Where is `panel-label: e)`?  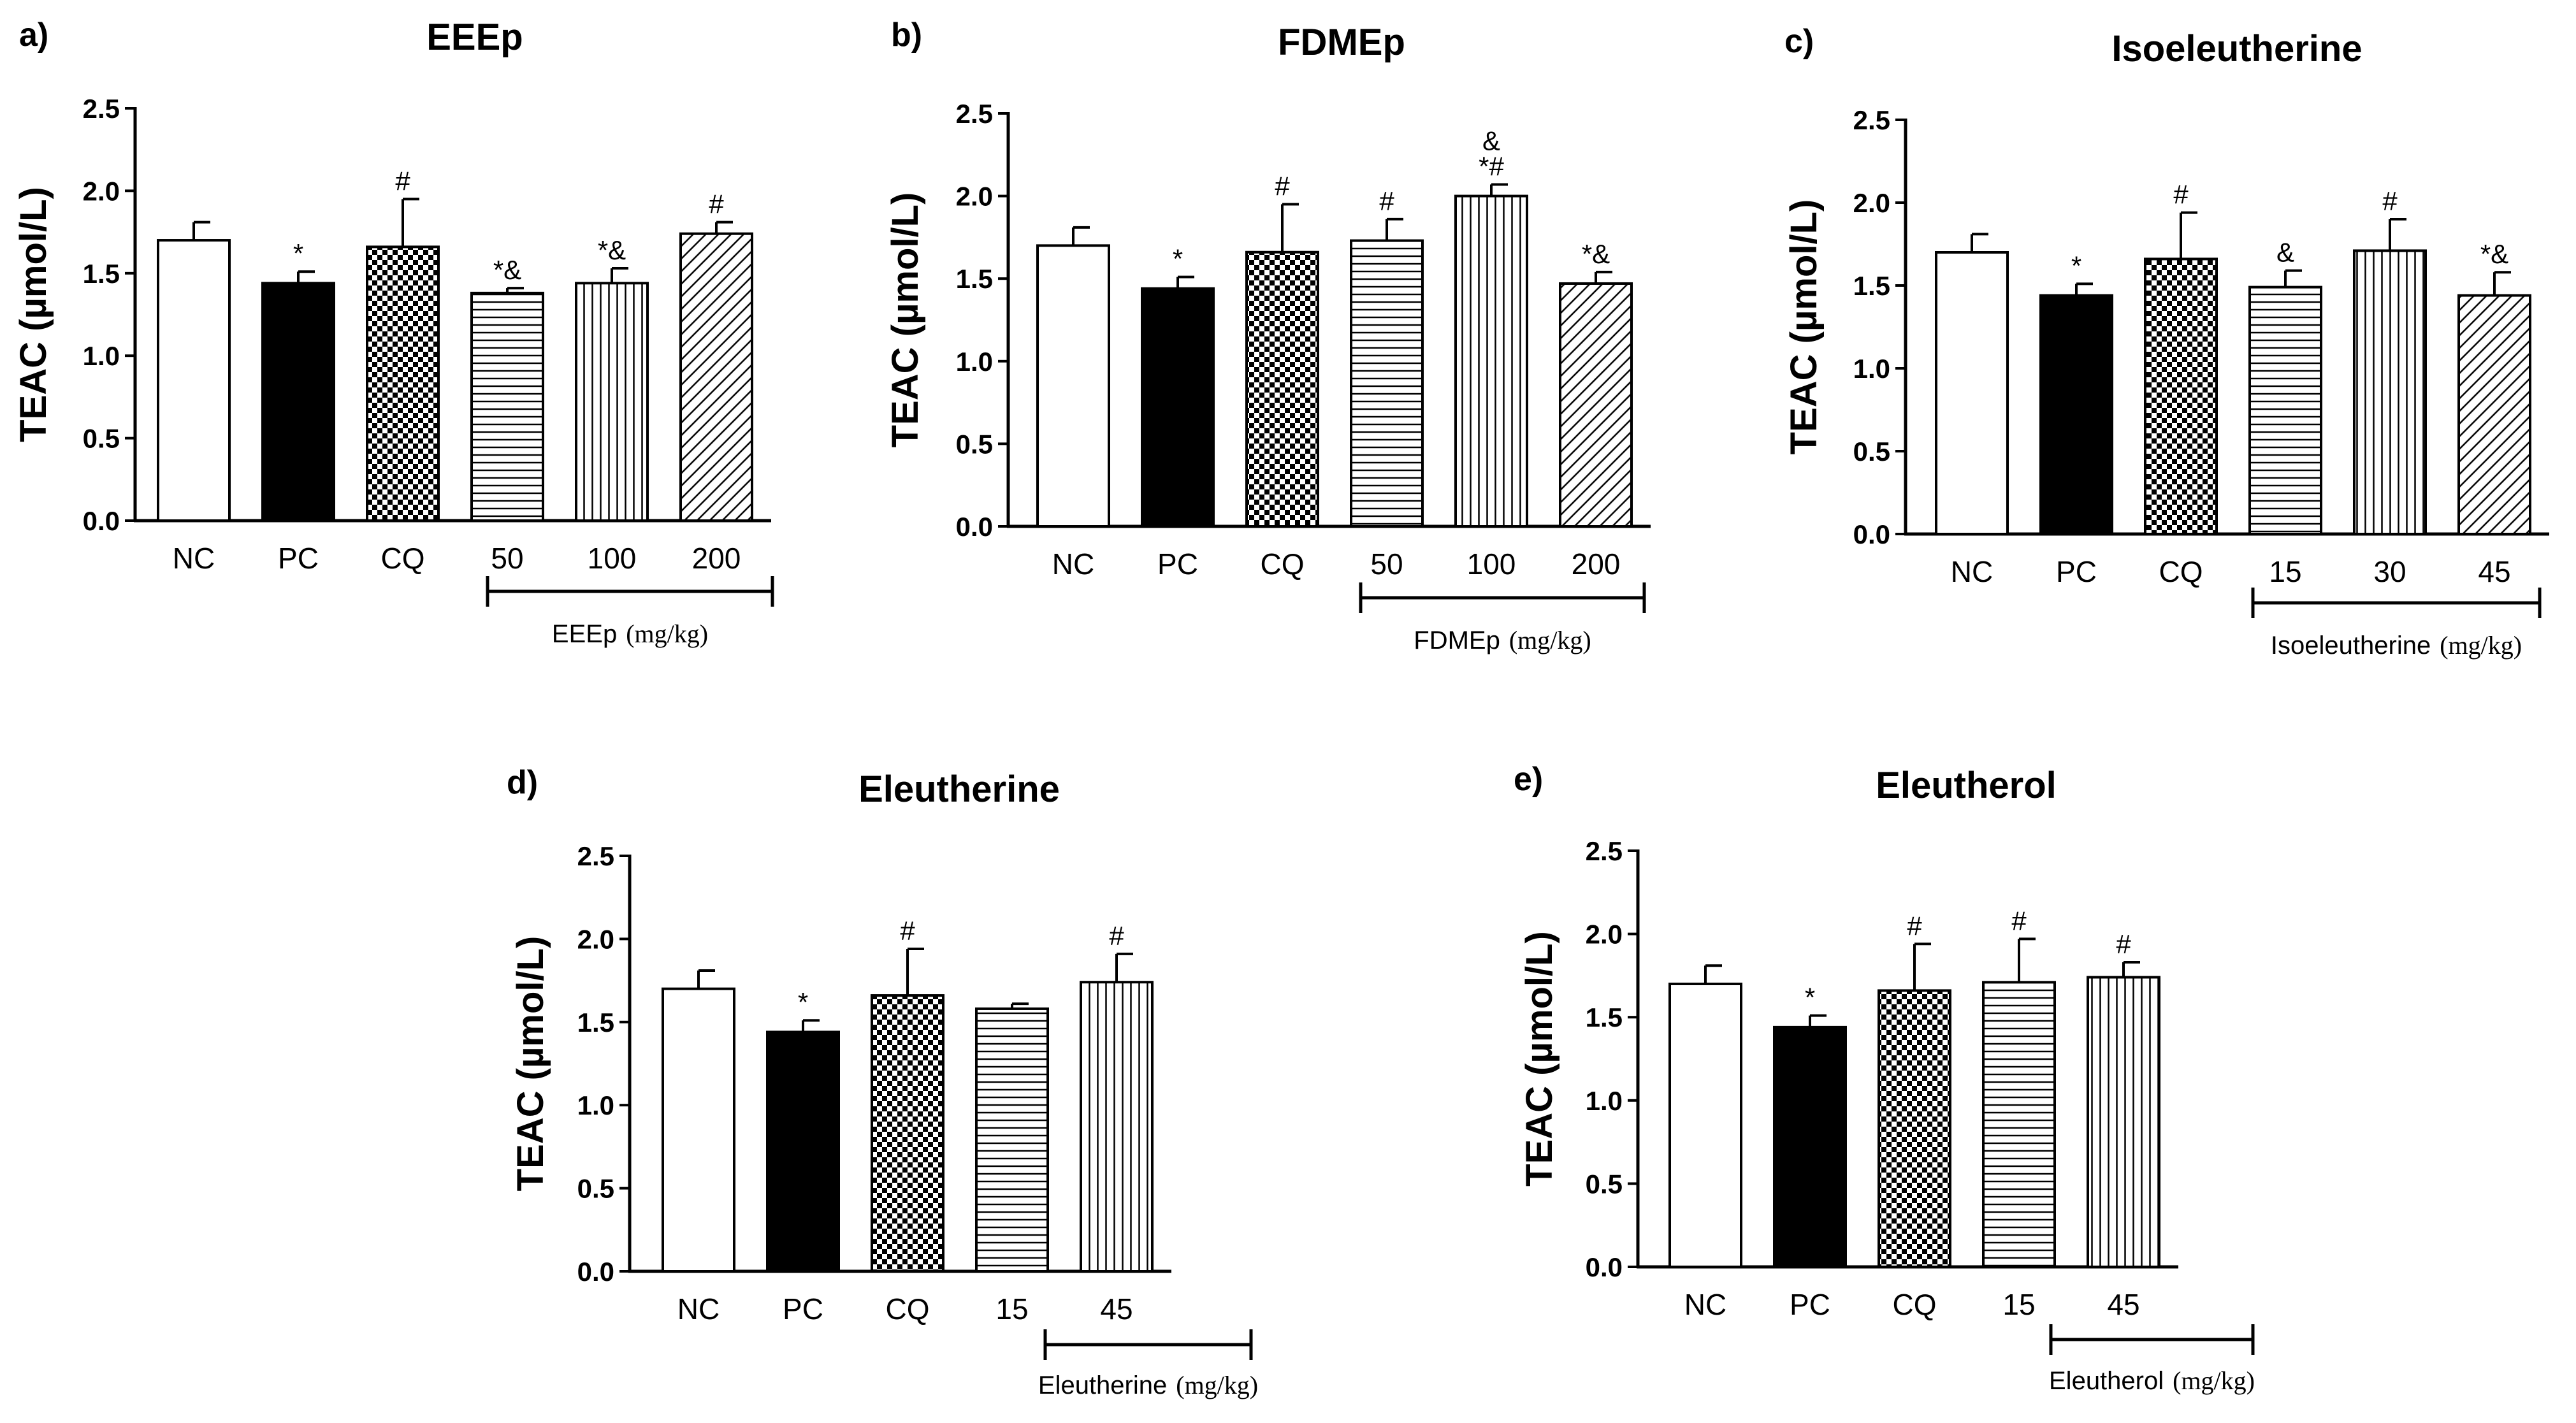 panel-label: e) is located at coordinates (1528, 780).